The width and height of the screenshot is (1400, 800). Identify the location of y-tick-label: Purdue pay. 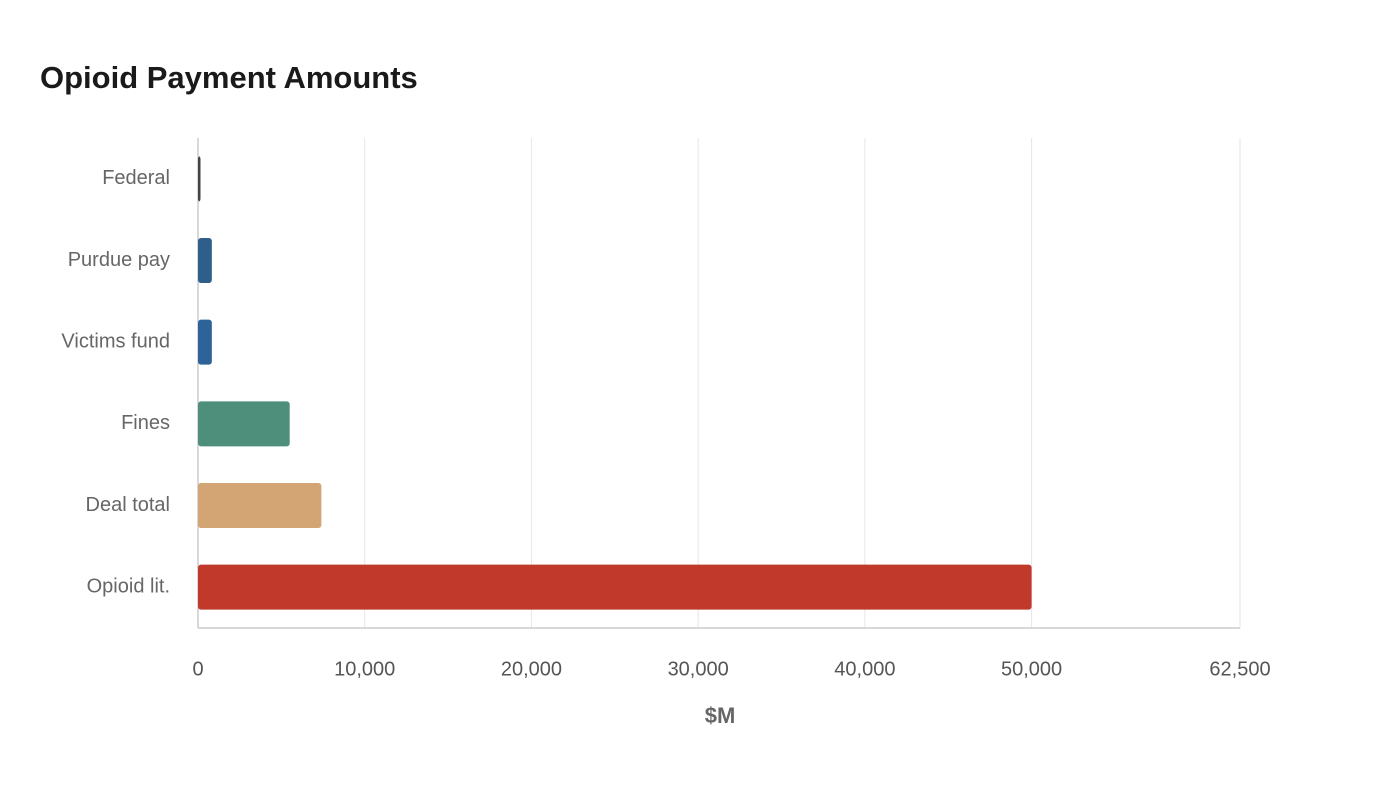
(119, 260).